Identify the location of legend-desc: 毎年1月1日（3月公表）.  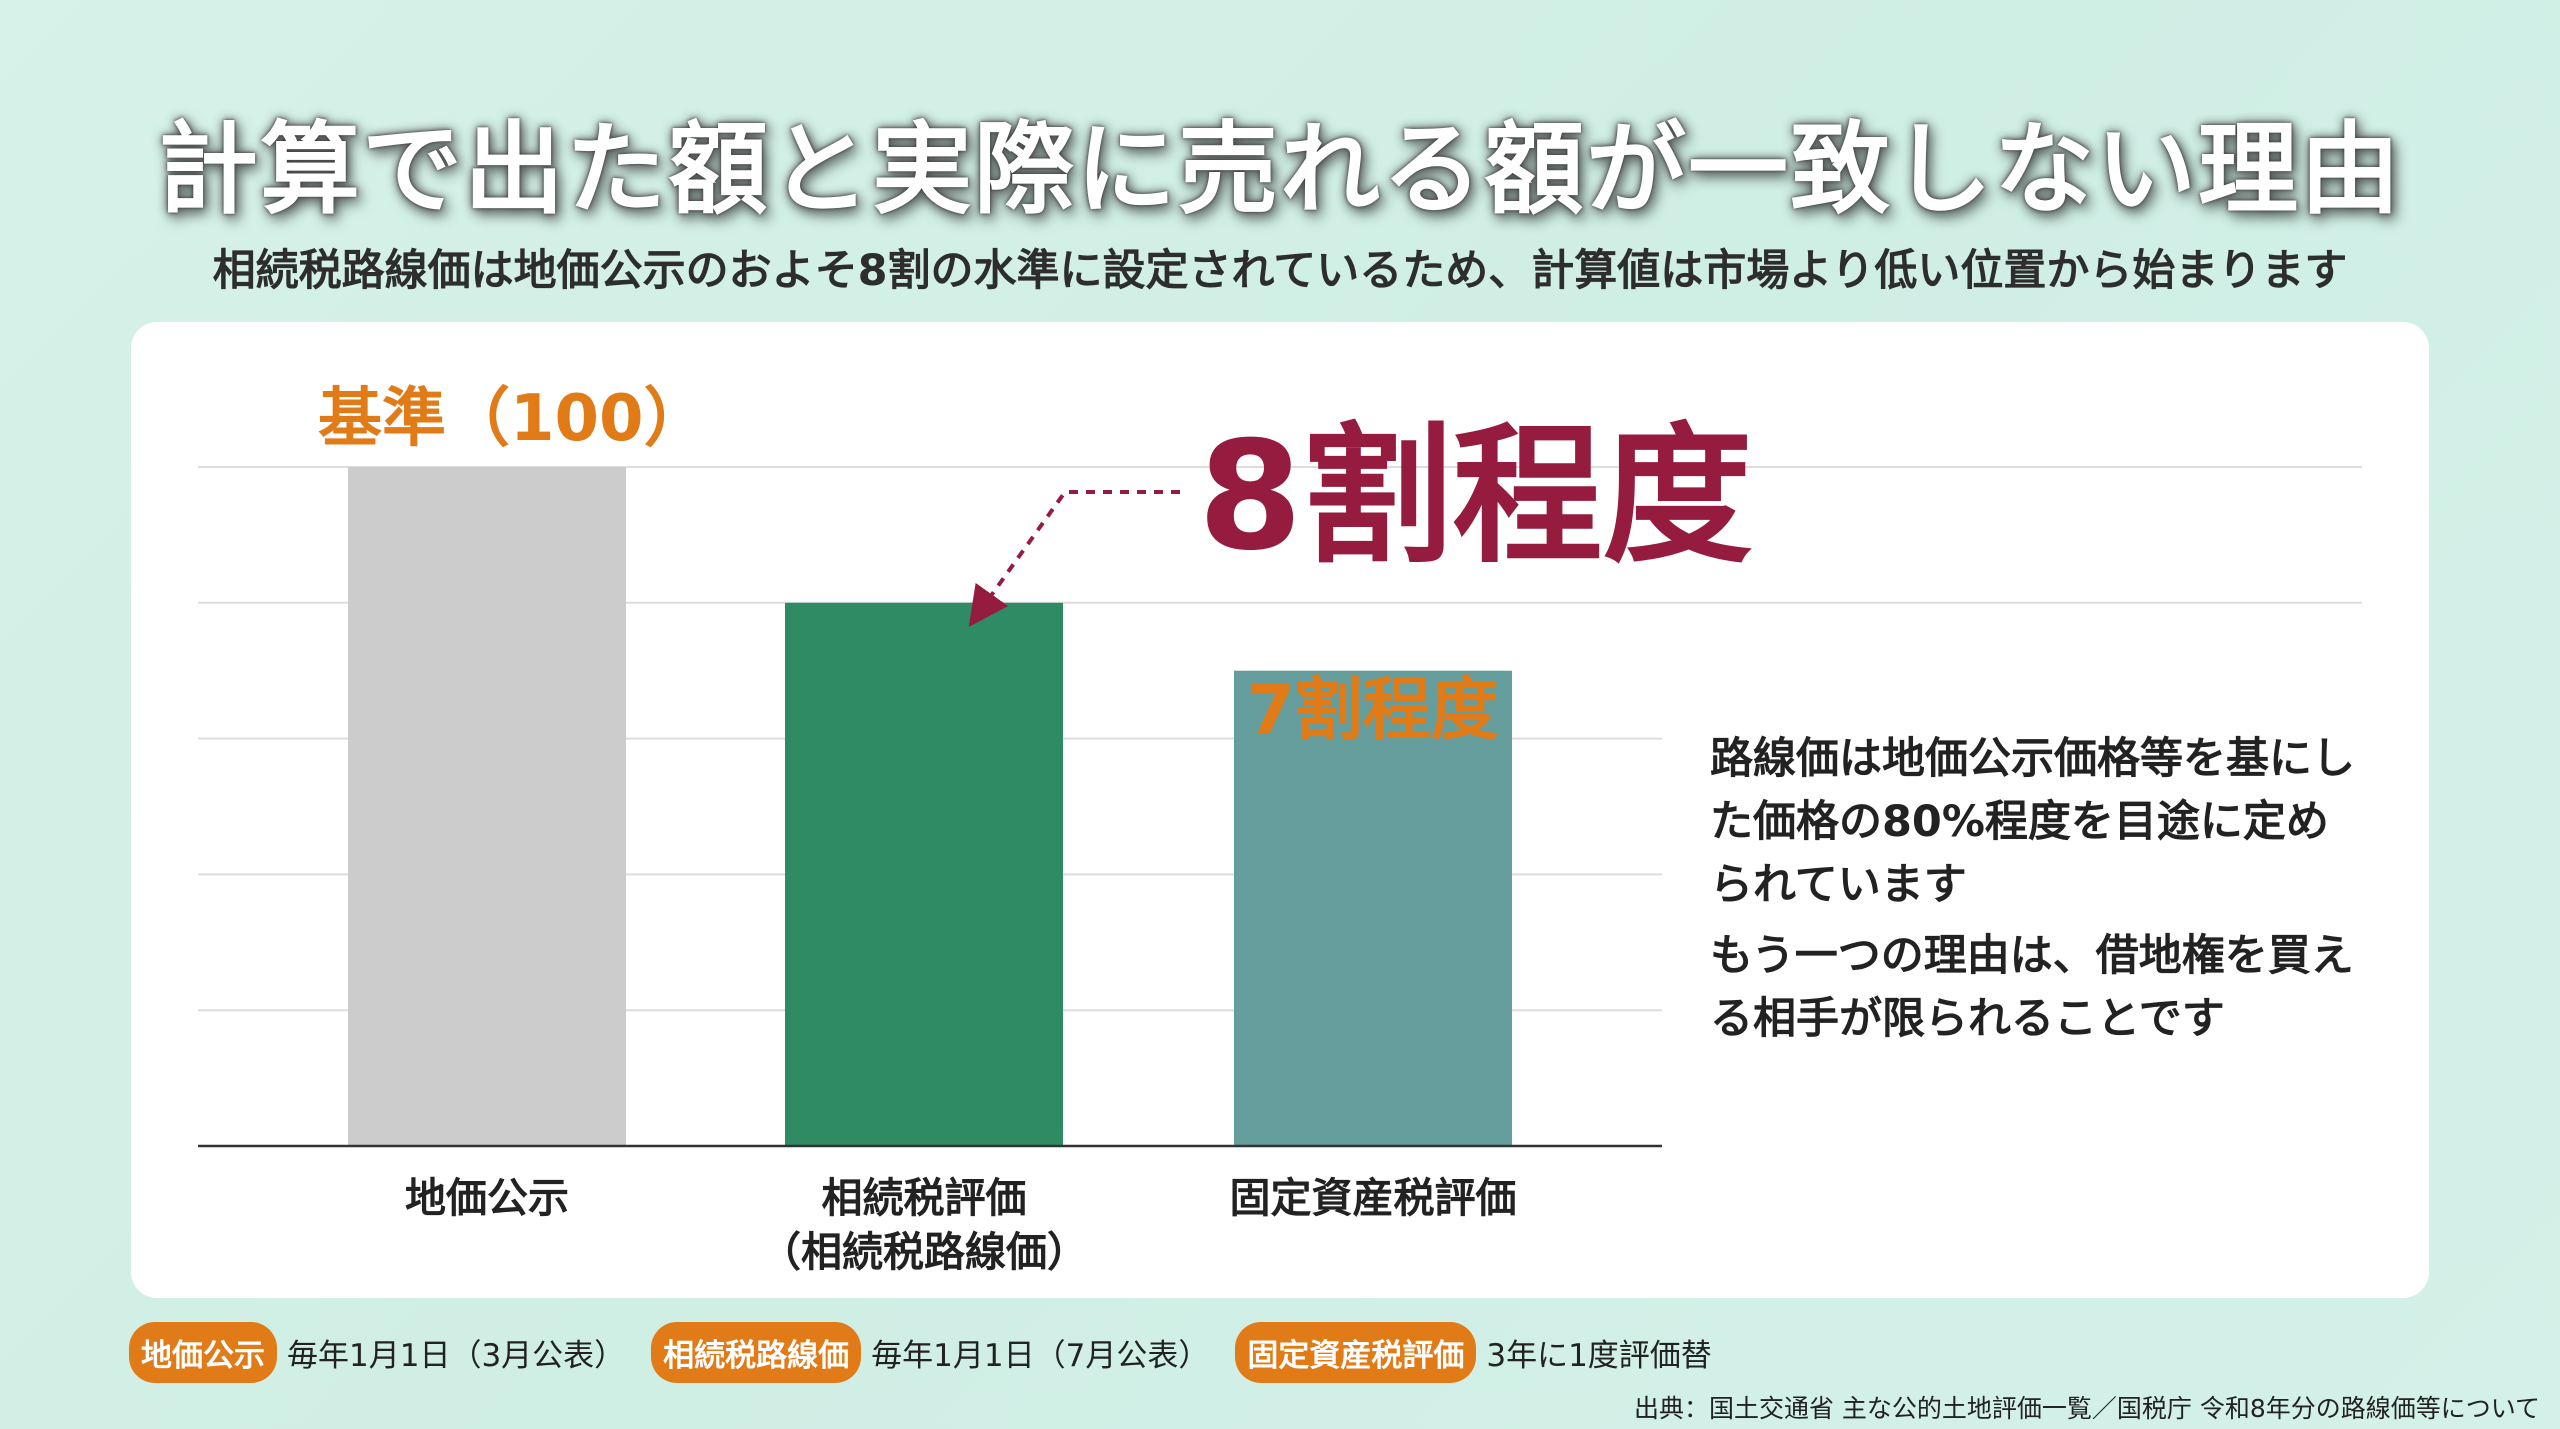
(456, 1355).